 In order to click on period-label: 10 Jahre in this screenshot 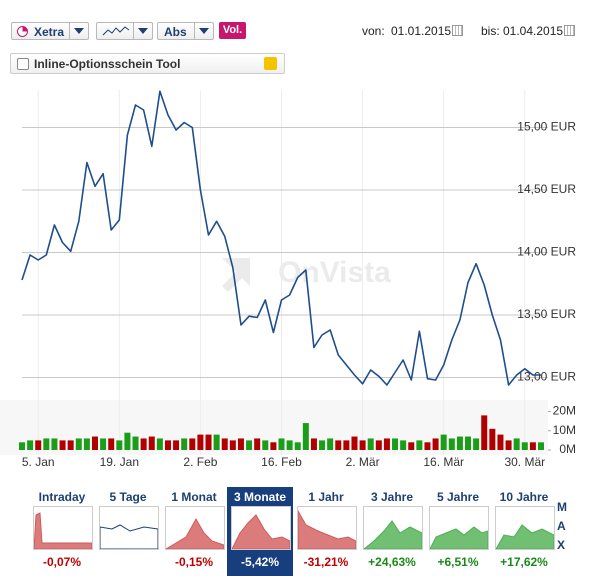, I will do `click(524, 497)`.